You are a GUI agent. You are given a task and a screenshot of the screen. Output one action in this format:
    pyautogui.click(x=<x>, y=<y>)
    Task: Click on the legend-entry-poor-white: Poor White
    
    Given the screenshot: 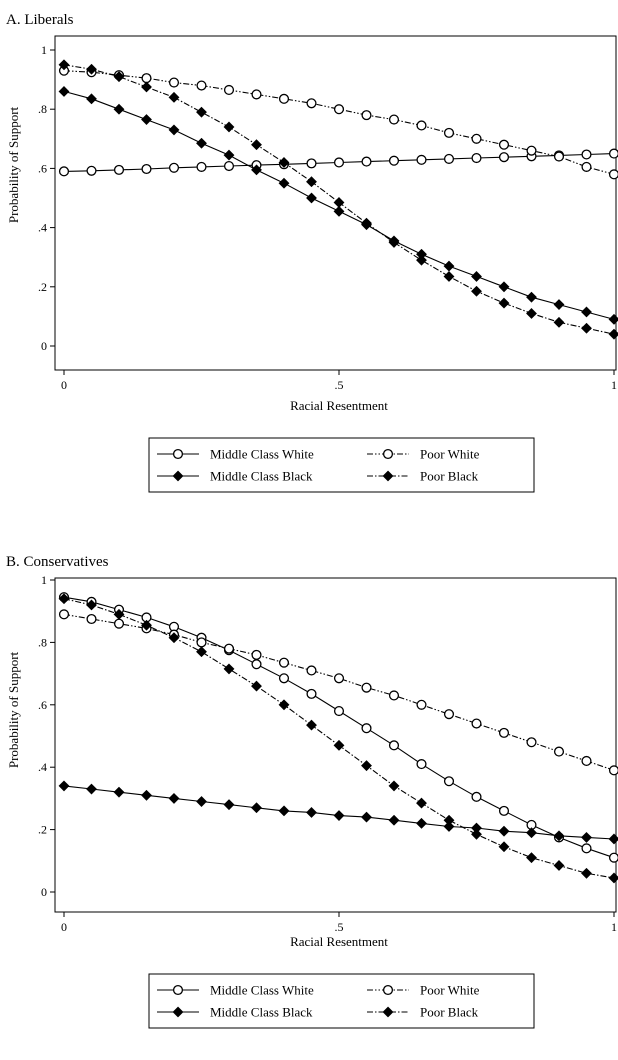 What is the action you would take?
    pyautogui.click(x=423, y=454)
    